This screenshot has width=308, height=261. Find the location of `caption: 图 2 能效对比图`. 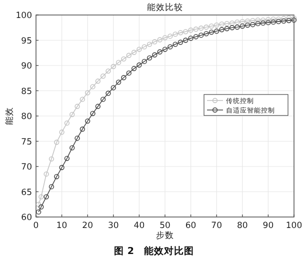

caption: 图 2 能效对比图 is located at coordinates (154, 251).